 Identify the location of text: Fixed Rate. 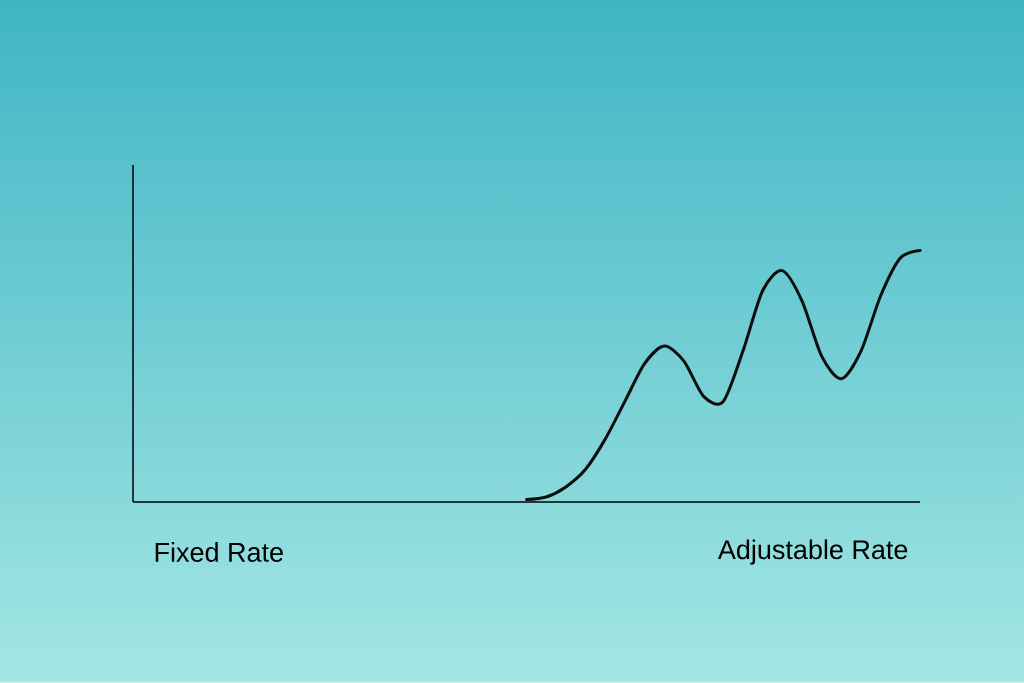
(219, 552).